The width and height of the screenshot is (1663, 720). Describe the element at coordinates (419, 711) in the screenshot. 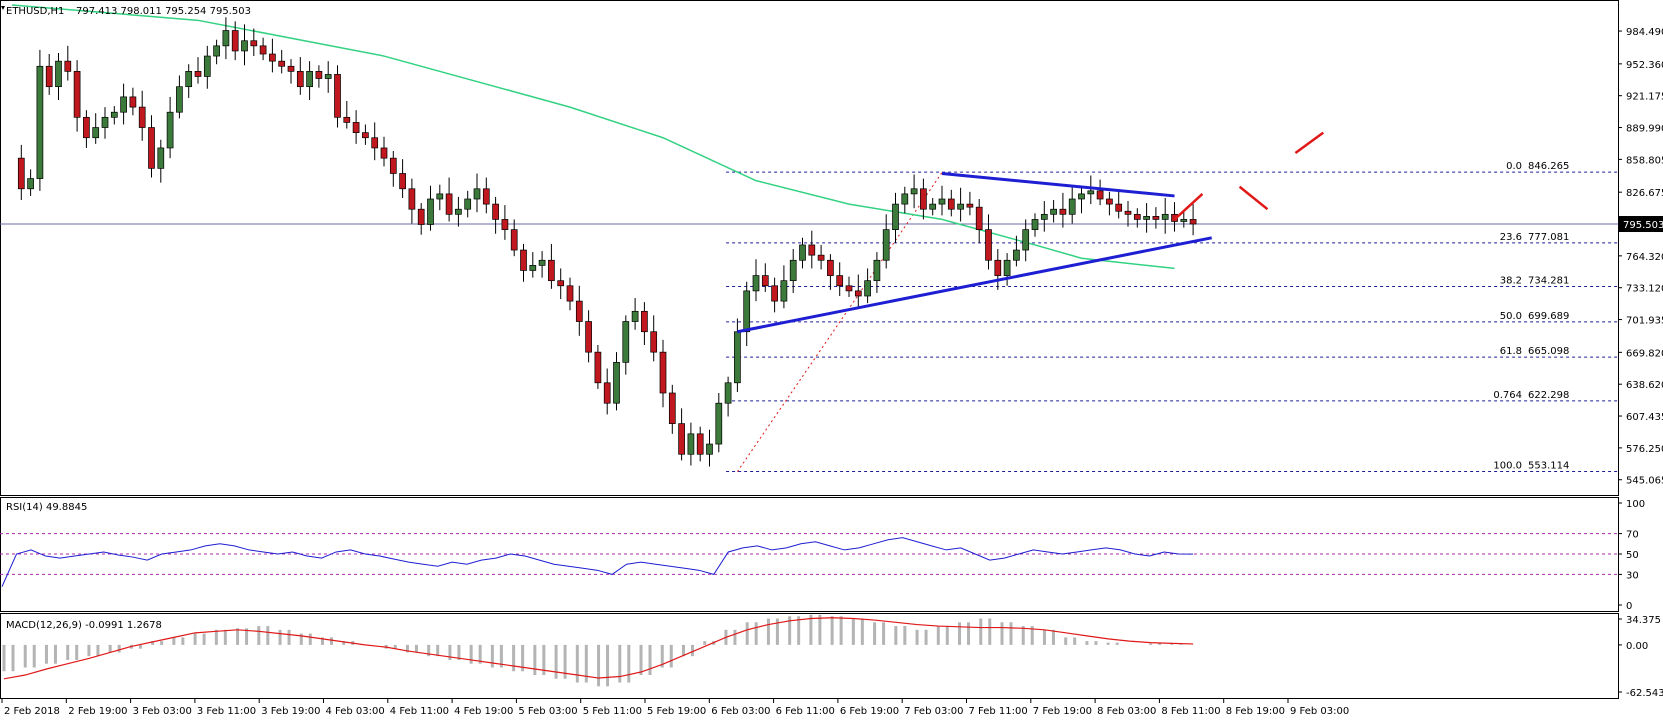

I see `time-tick-label: 4 Feb 11:00` at that location.